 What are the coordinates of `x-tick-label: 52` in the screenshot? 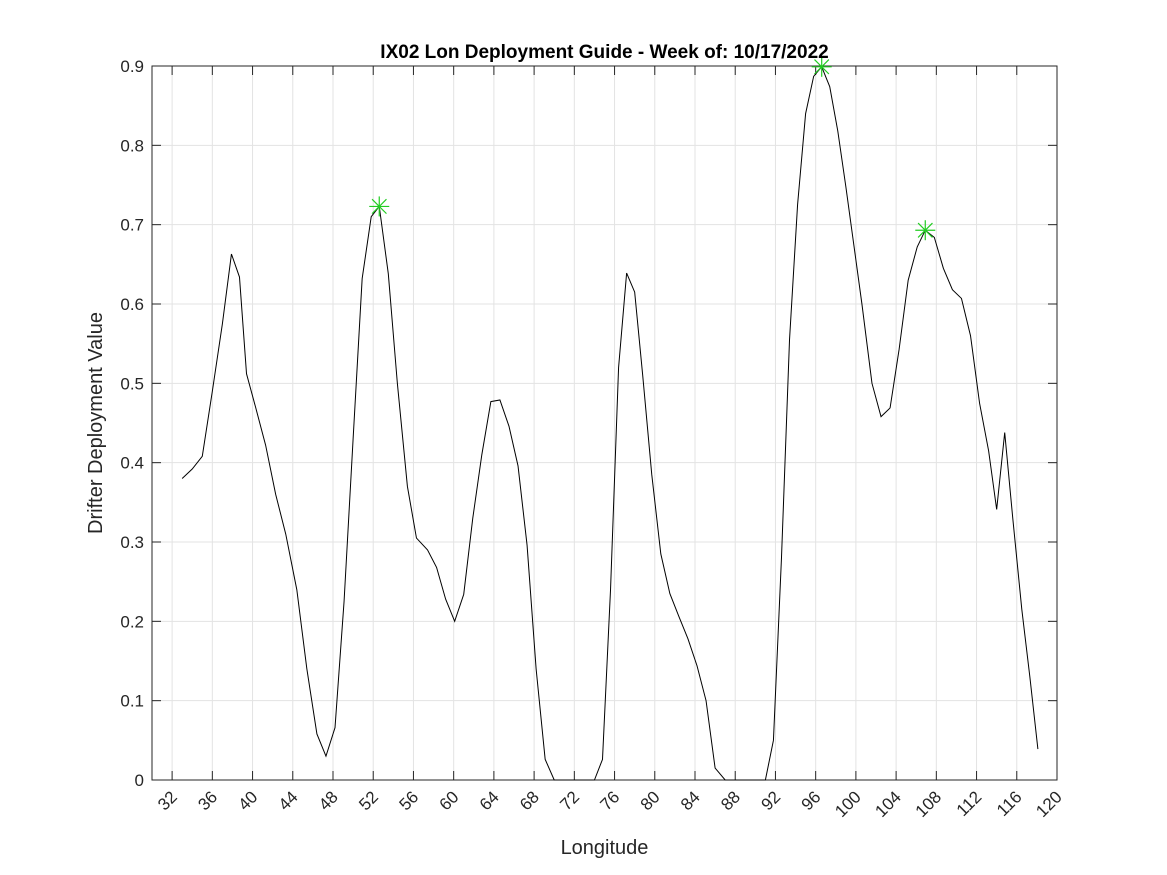 It's located at (368, 800).